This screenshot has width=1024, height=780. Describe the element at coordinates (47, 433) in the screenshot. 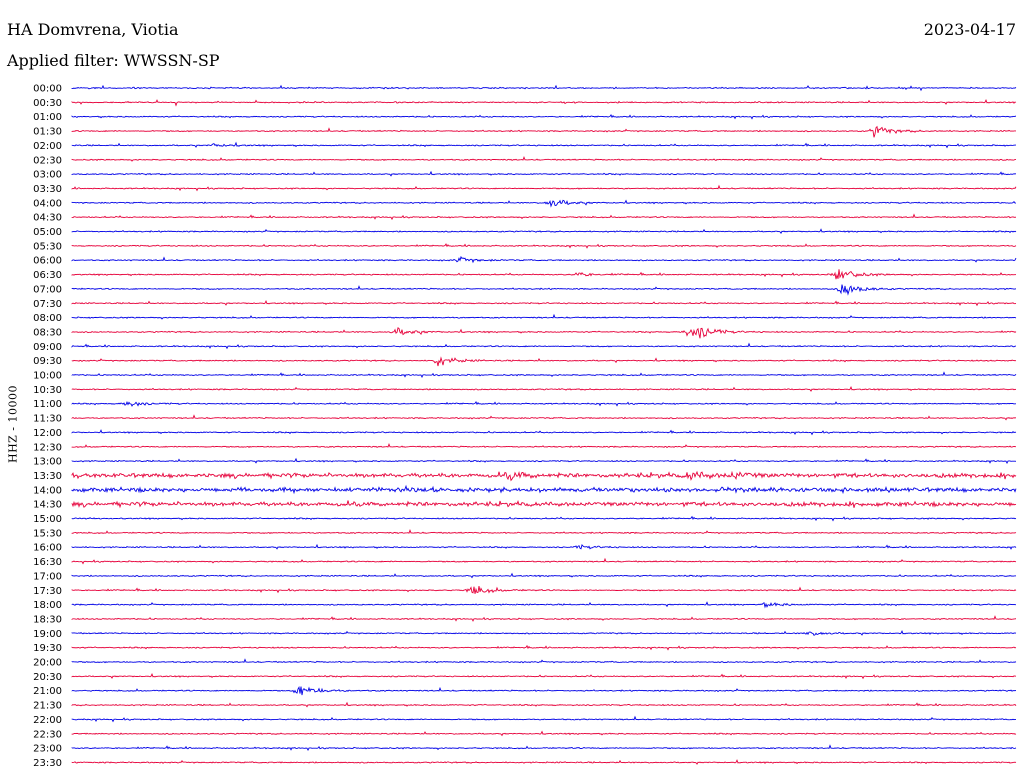

I see `row-time-label: 12:00` at that location.